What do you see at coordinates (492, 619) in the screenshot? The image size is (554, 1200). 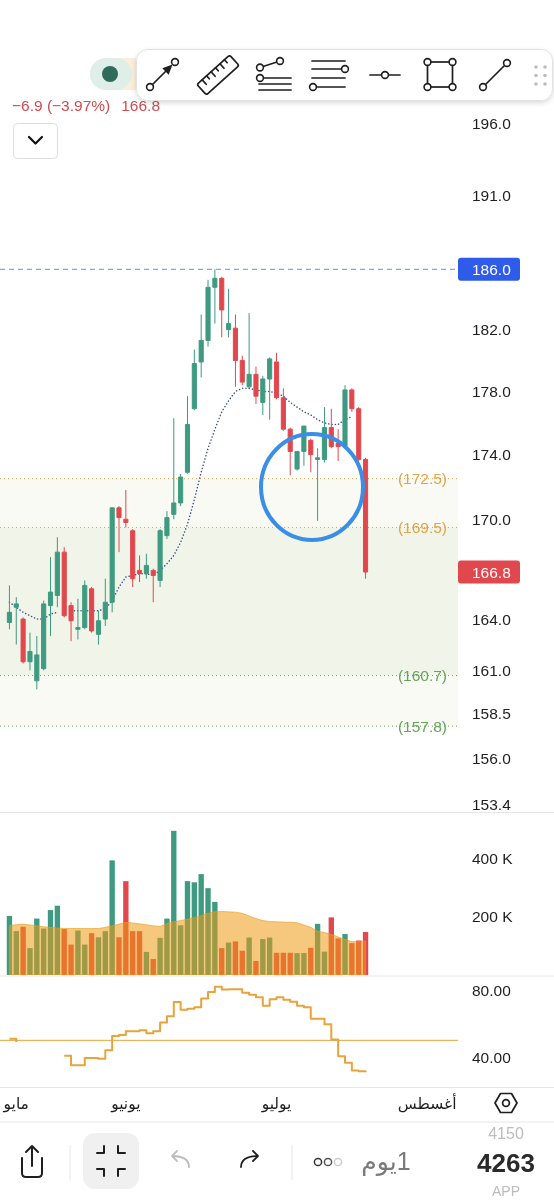 I see `y-tick-label: 164.0` at bounding box center [492, 619].